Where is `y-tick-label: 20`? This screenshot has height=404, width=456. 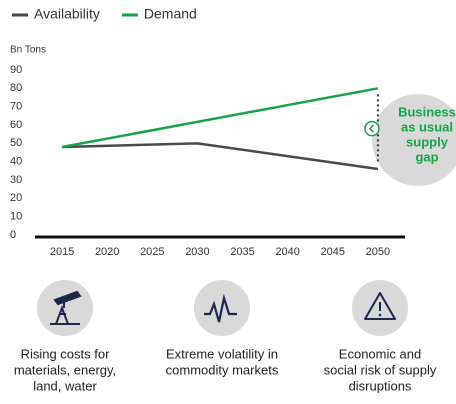 y-tick-label: 20 is located at coordinates (16, 198).